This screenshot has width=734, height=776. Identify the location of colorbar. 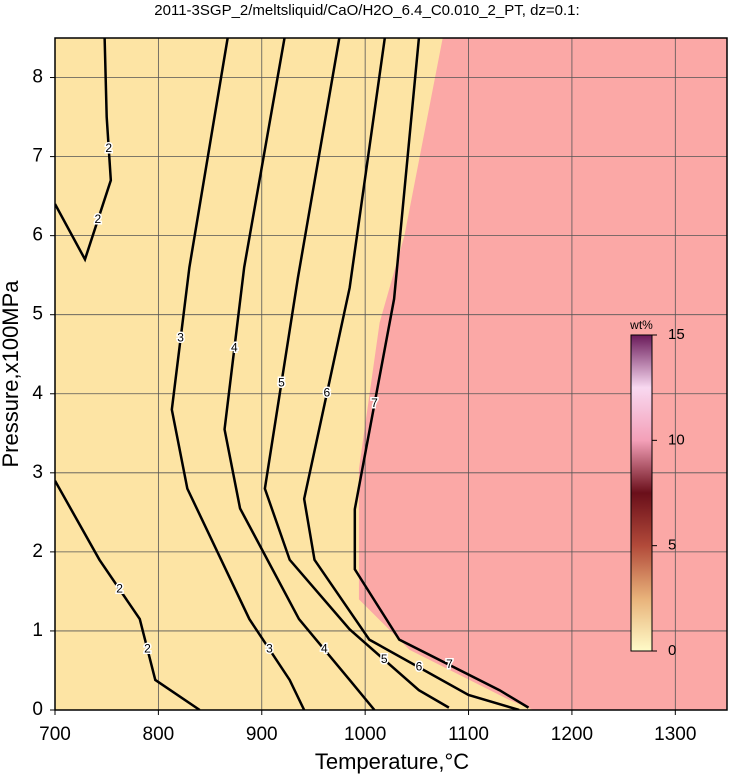
(641, 493).